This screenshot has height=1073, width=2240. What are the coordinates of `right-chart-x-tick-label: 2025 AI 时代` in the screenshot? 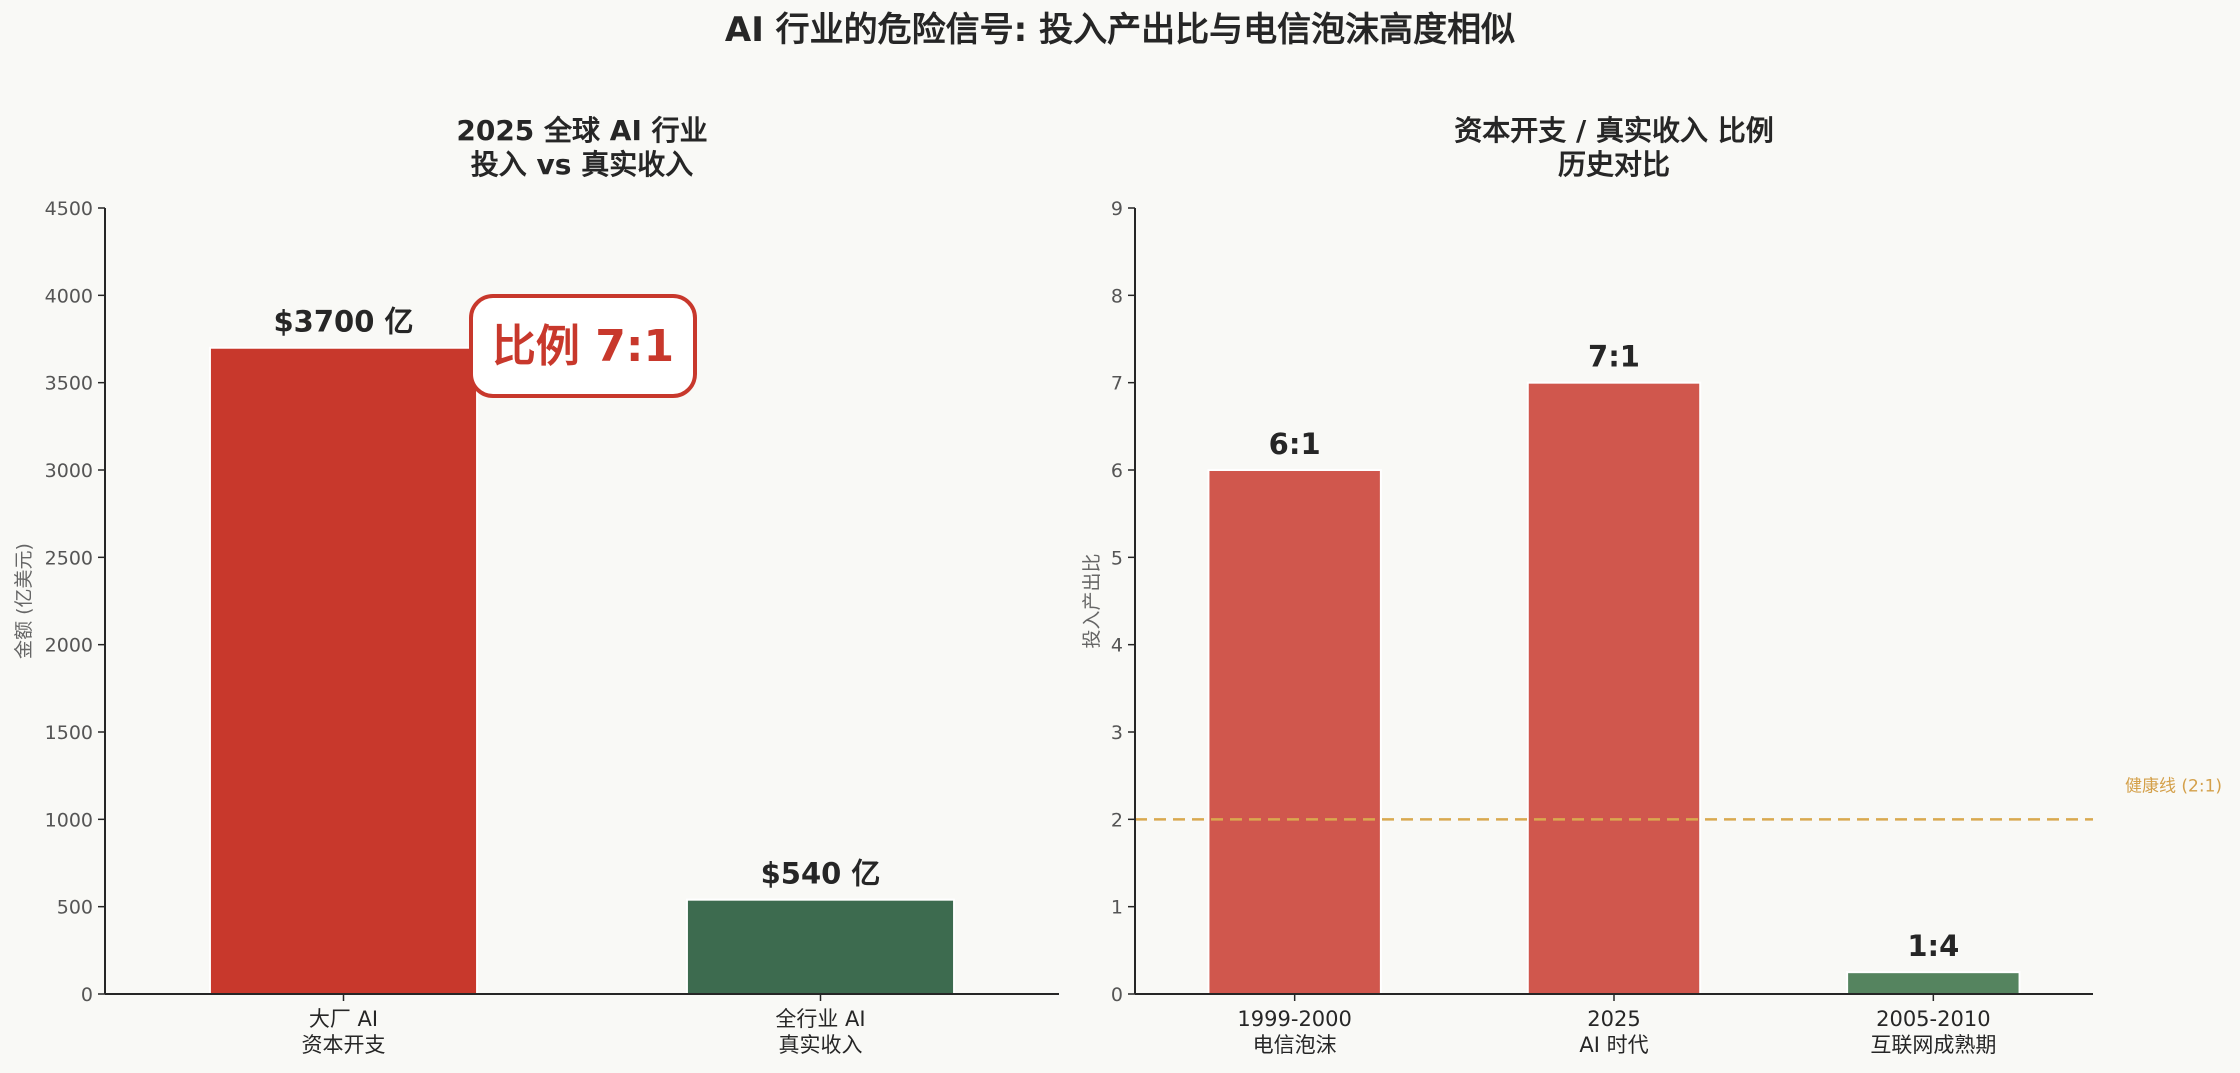 It's located at (1613, 1032).